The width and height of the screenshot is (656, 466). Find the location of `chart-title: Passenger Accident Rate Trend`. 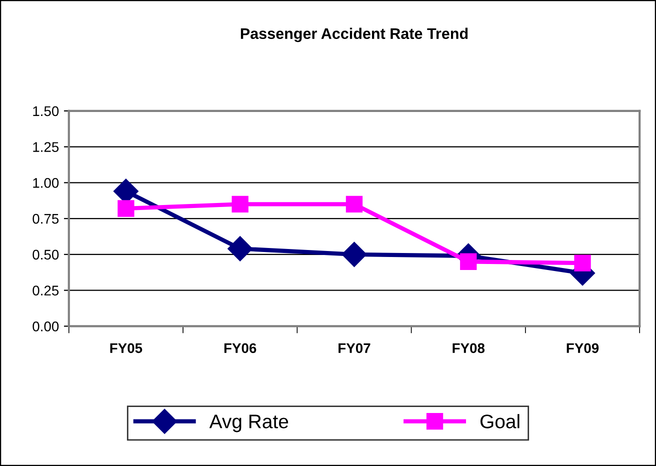

chart-title: Passenger Accident Rate Trend is located at coordinates (354, 35).